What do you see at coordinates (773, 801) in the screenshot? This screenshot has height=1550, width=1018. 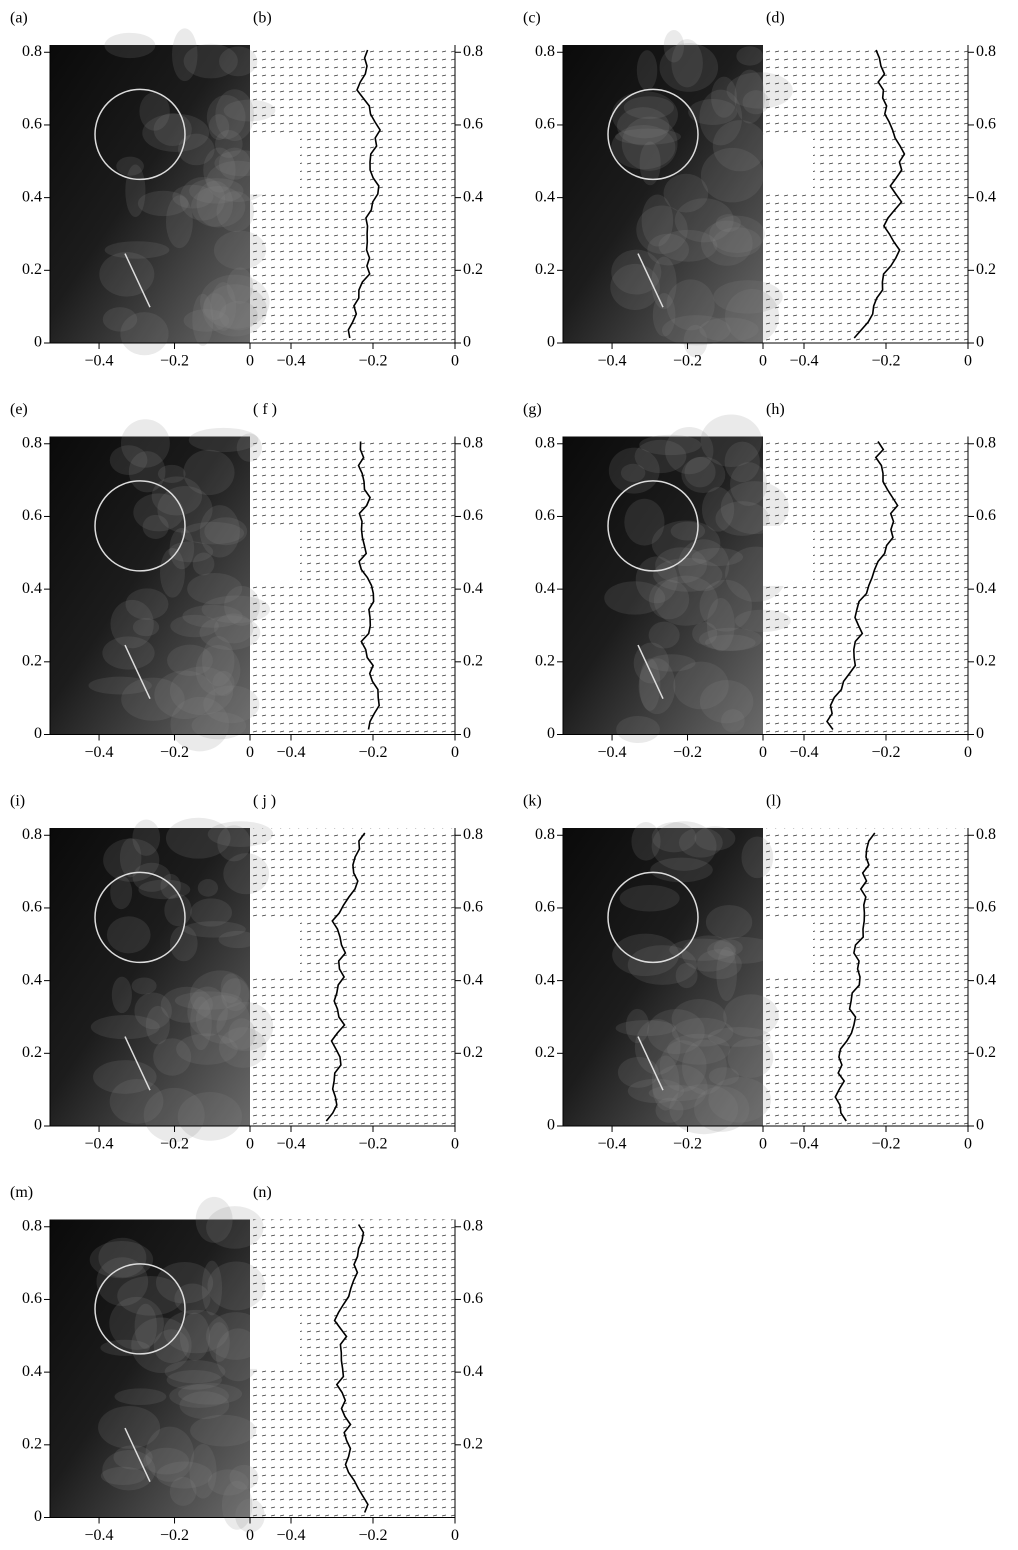 I see `panel-label: (l)` at bounding box center [773, 801].